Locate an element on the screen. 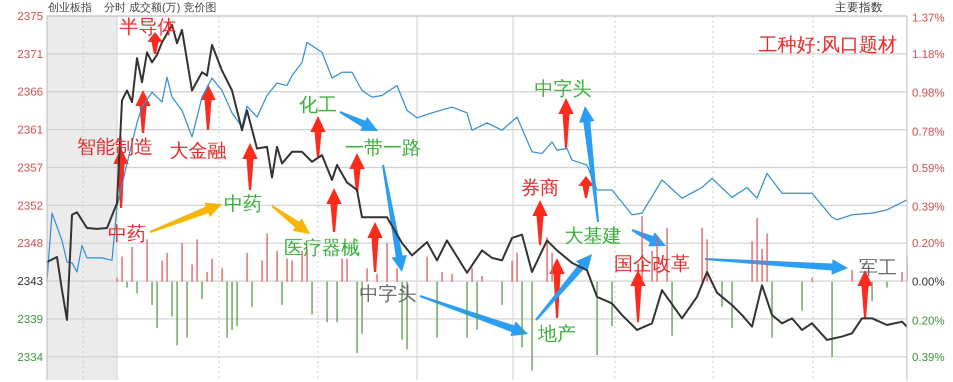  y2-tick-label: 0.59% is located at coordinates (928, 168).